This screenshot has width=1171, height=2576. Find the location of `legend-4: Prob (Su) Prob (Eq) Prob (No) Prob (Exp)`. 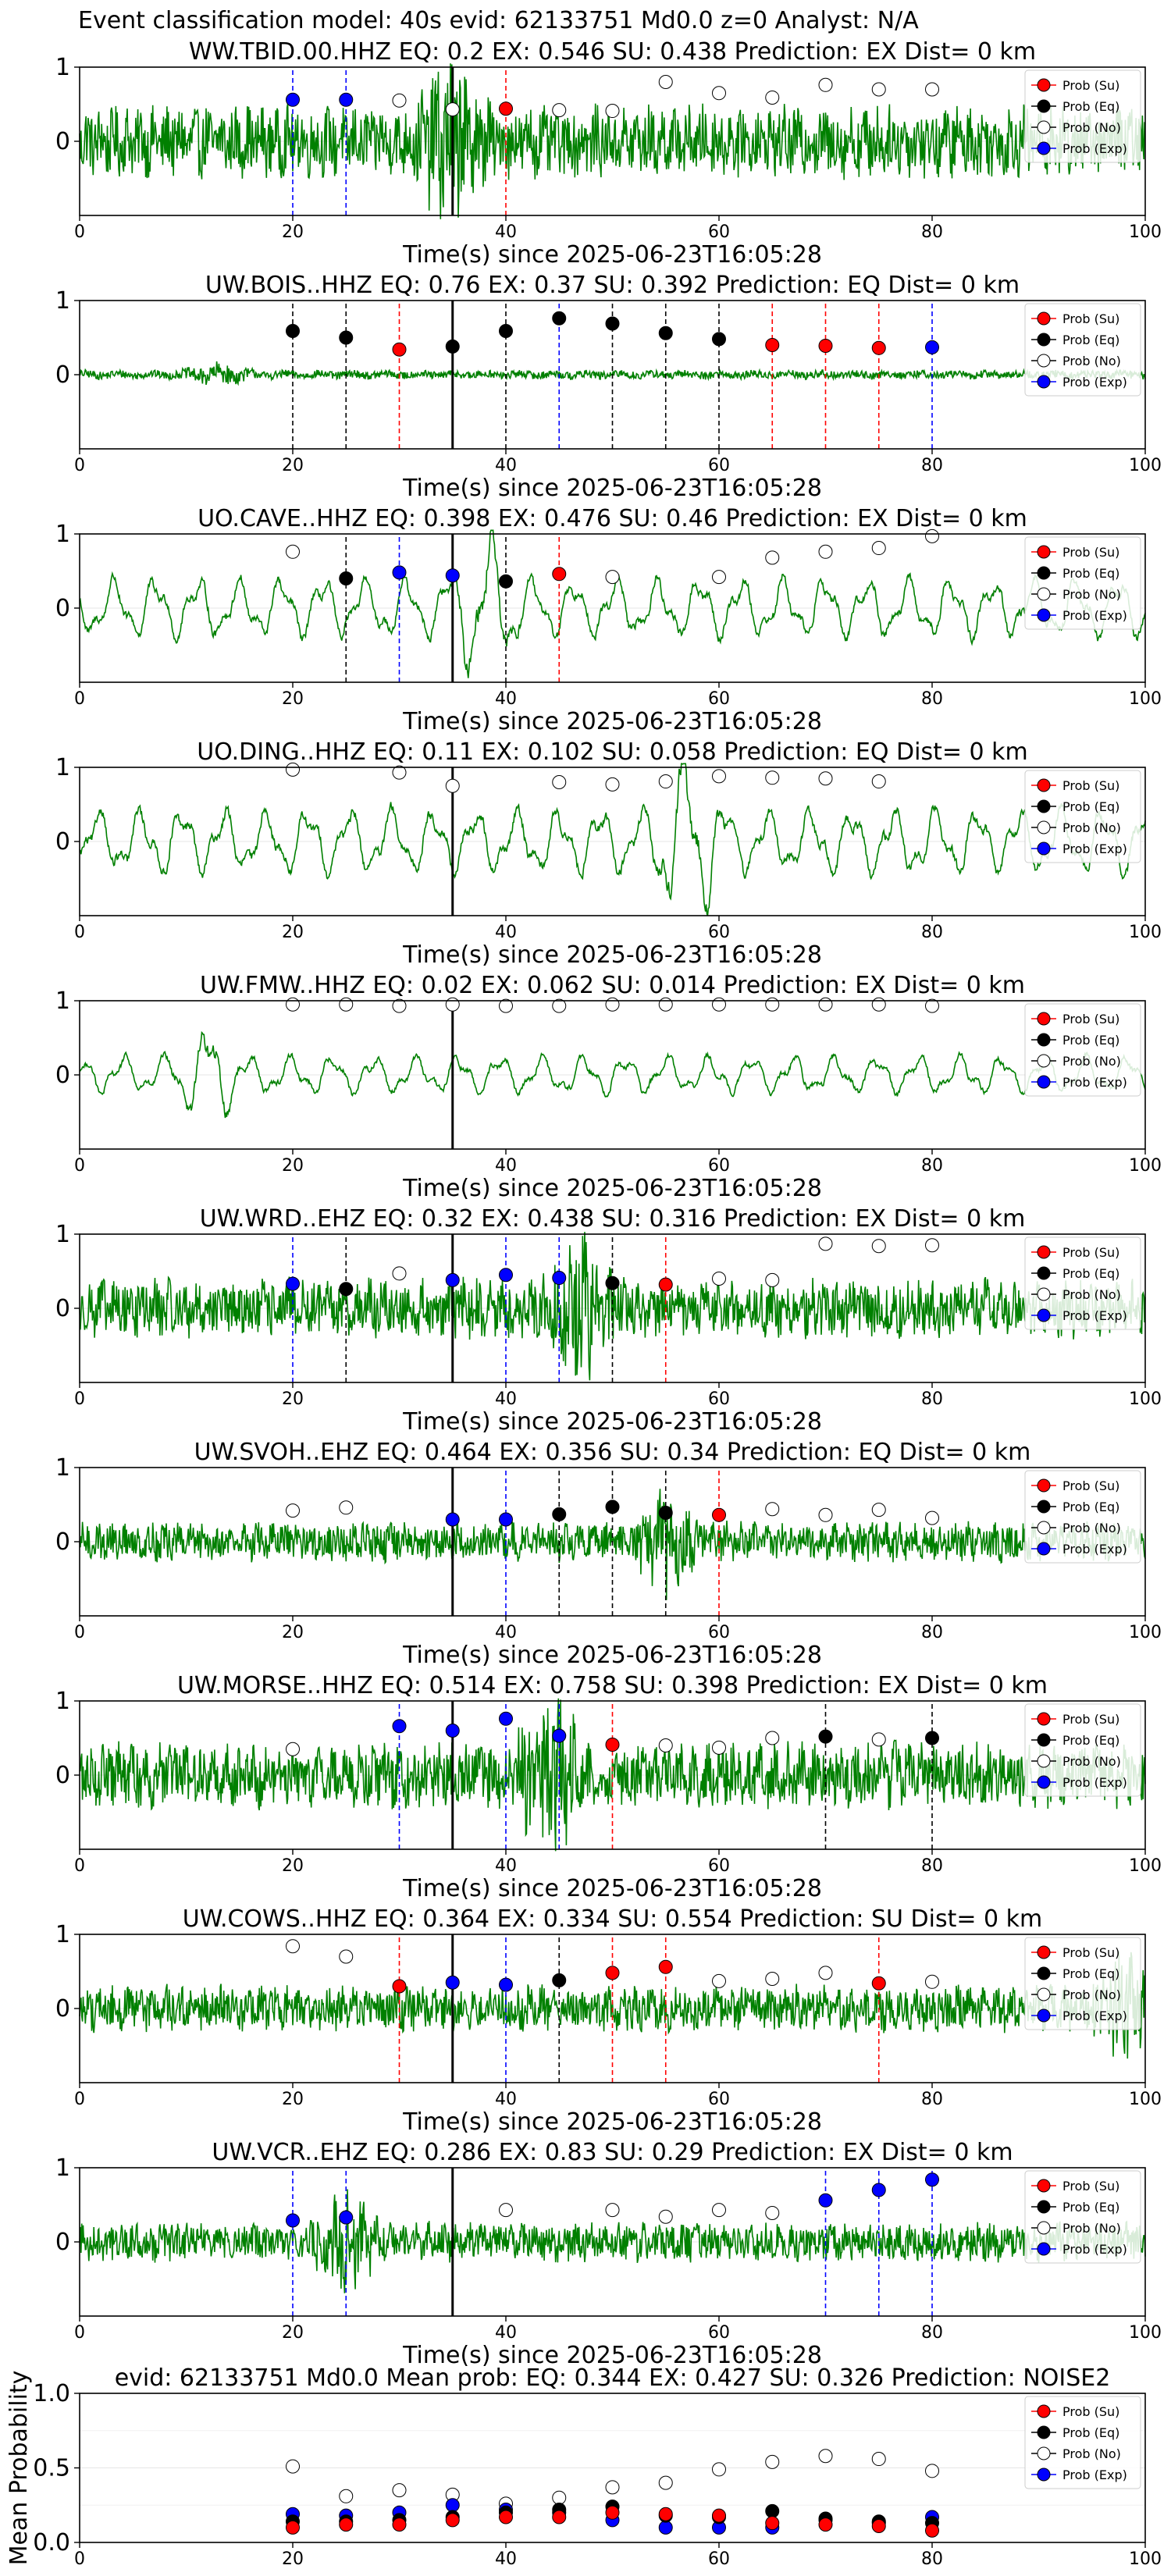

legend-4: Prob (Su) Prob (Eq) Prob (No) Prob (Exp) is located at coordinates (1082, 1050).